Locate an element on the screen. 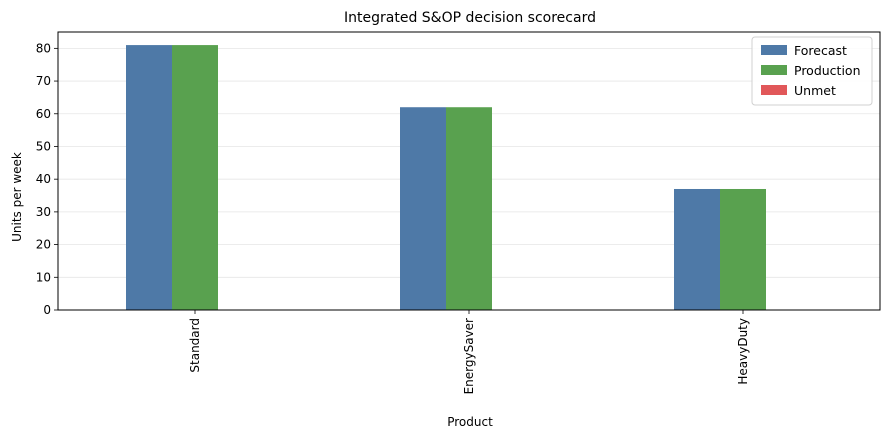 This screenshot has height=440, width=889. bar-production-standard is located at coordinates (195, 178).